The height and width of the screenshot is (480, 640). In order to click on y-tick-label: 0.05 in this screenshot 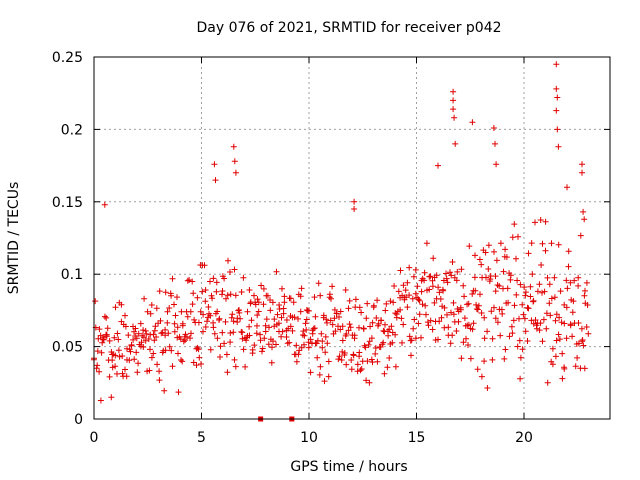, I will do `click(67, 348)`.